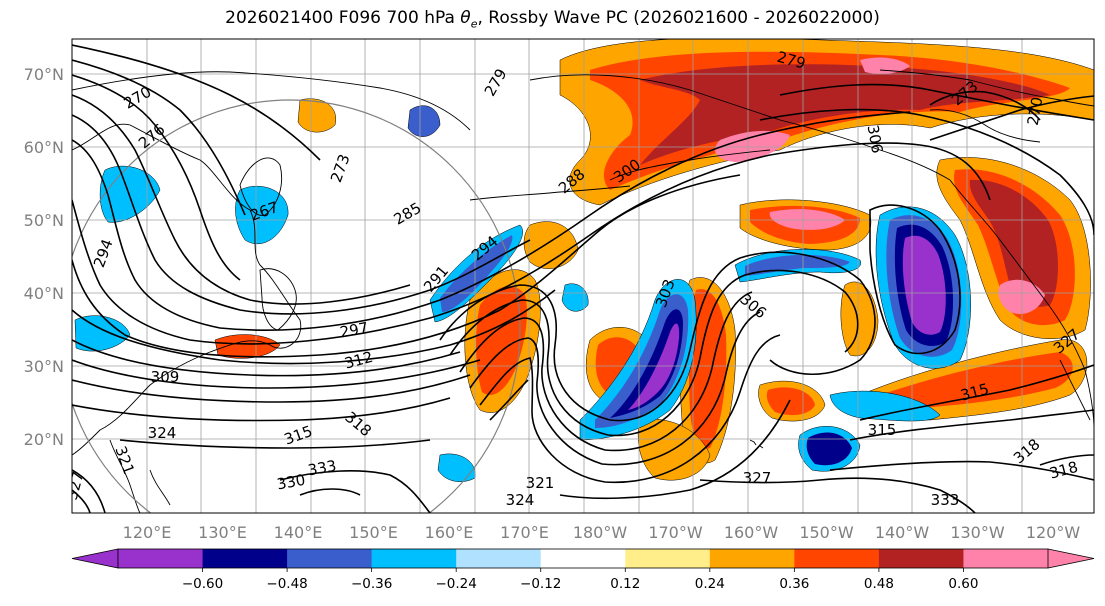 This screenshot has width=1105, height=606. I want to click on contour-label: 333, so click(321, 468).